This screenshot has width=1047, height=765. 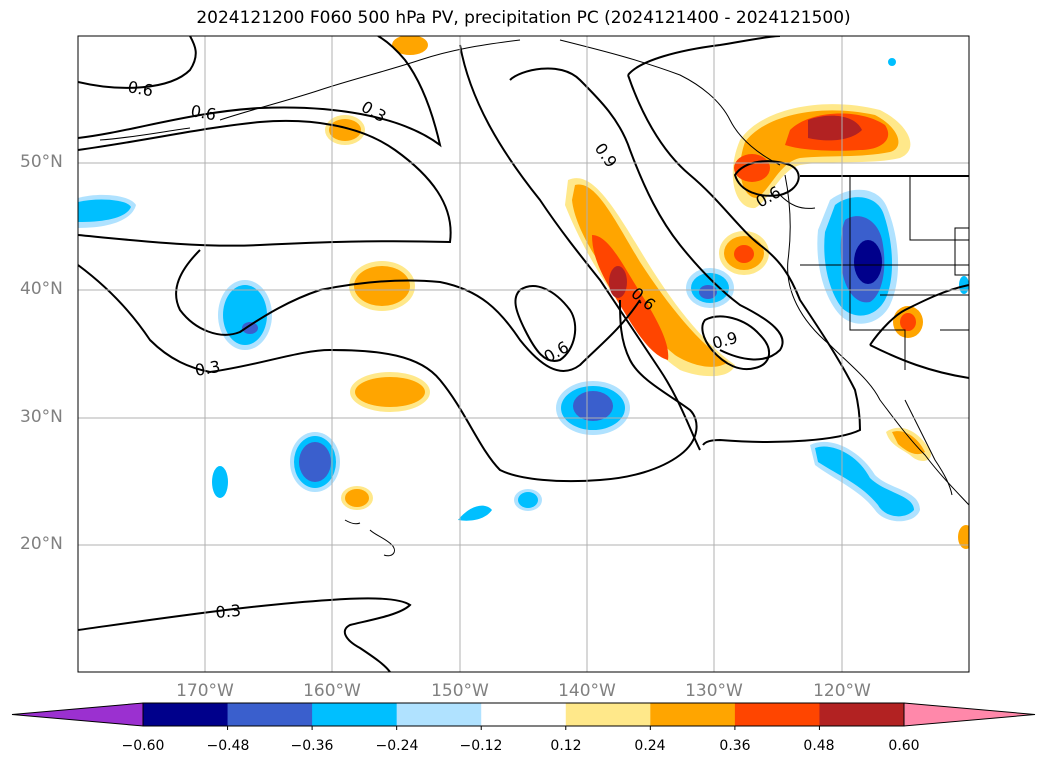 I want to click on colorbar-tick-label: −0.12, so click(x=481, y=746).